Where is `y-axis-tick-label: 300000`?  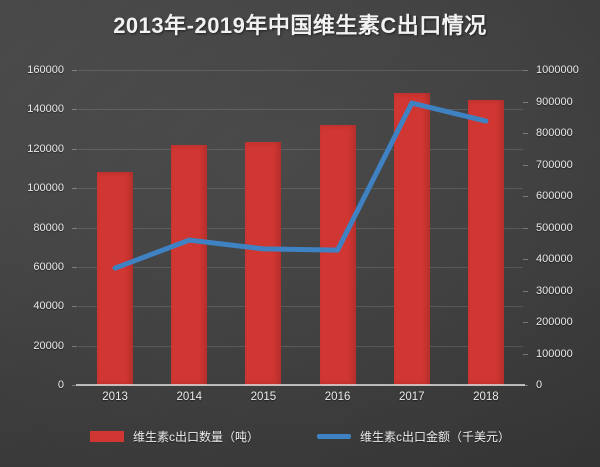 y-axis-tick-label: 300000 is located at coordinates (554, 290).